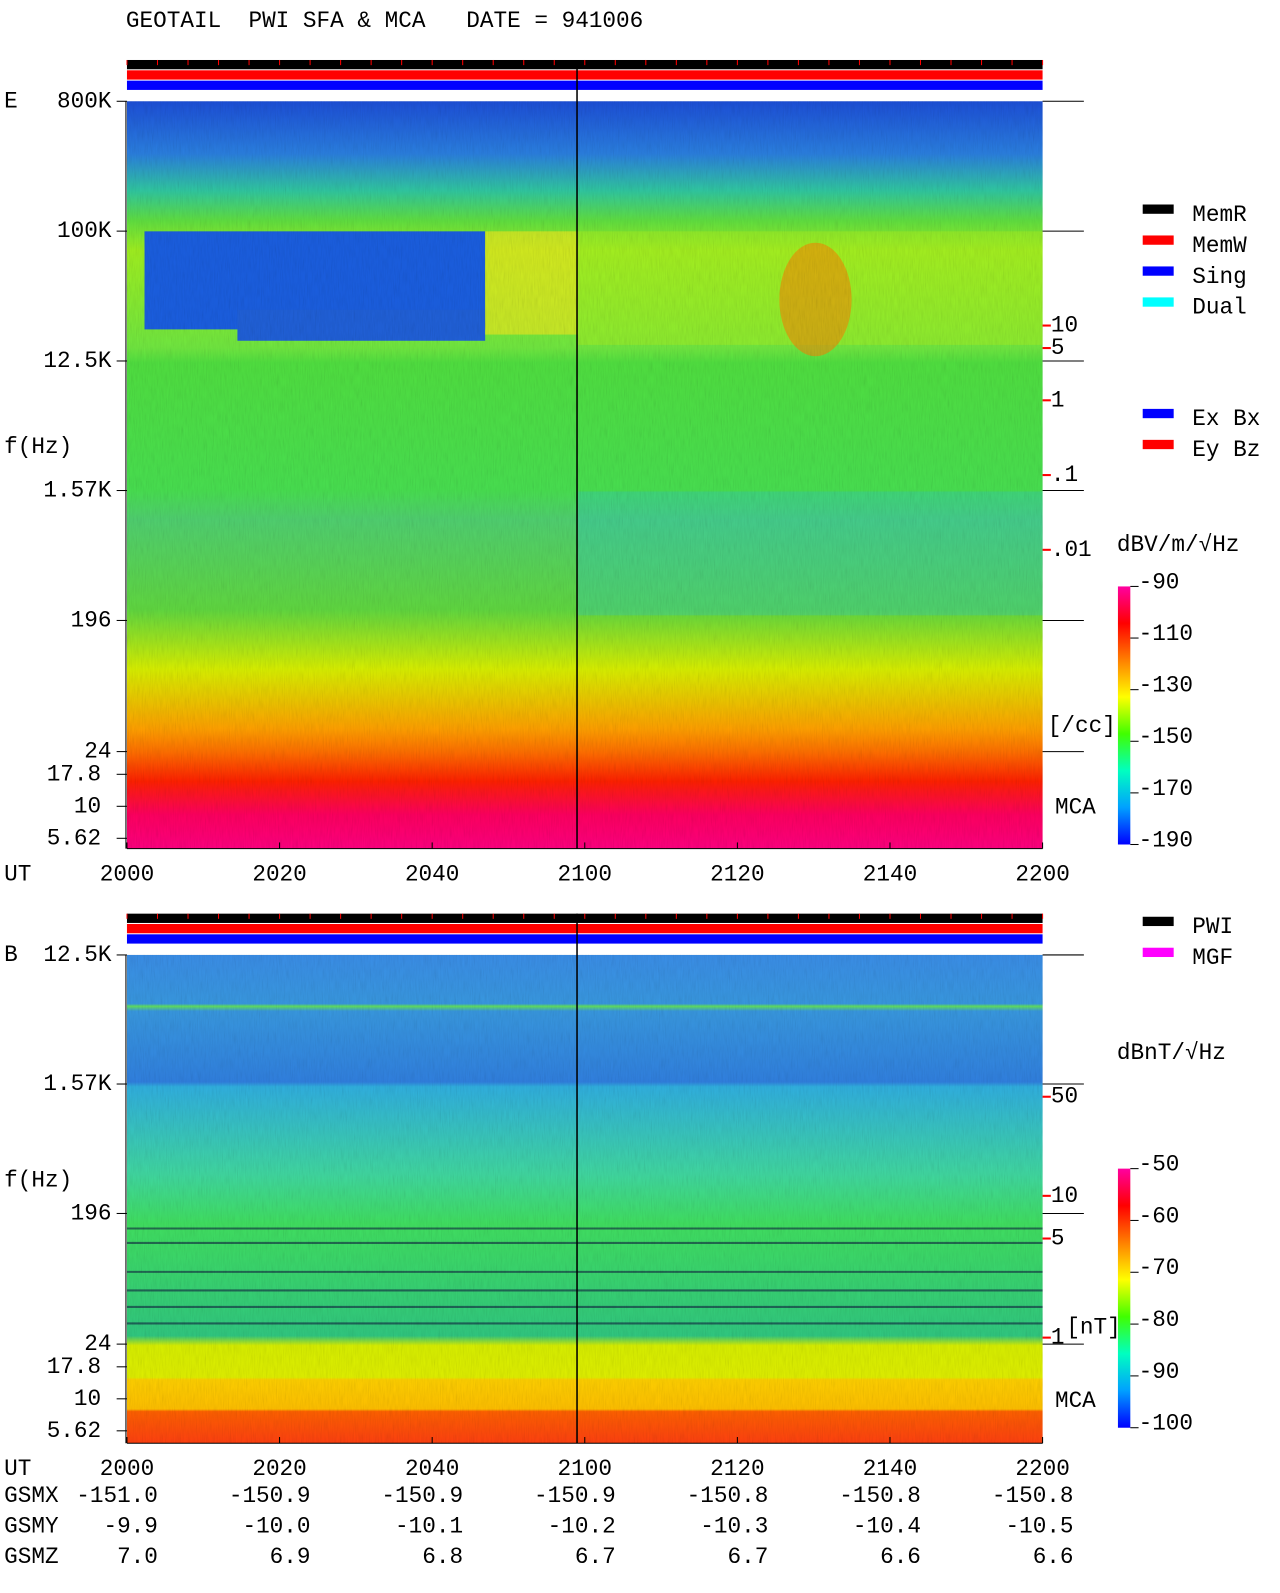  Describe the element at coordinates (1219, 246) in the screenshot. I see `legend-label: MemW` at that location.